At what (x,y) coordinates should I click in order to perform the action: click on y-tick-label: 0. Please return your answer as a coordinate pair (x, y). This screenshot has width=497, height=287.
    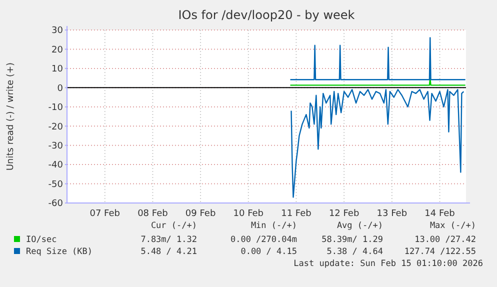
    Looking at the image, I should click on (60, 89).